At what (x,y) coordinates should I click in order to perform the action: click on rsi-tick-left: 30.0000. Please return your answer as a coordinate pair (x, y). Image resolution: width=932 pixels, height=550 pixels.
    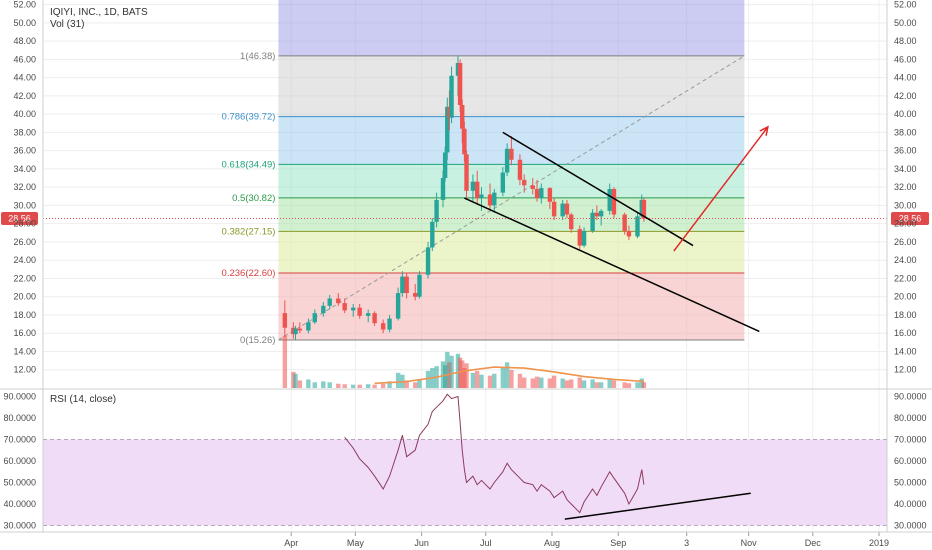
    Looking at the image, I should click on (19, 526).